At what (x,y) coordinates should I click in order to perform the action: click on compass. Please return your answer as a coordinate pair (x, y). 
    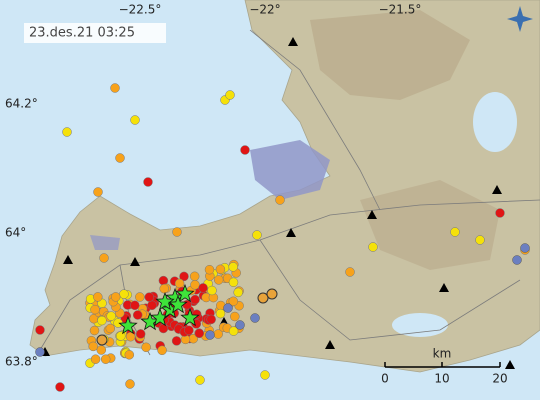
    Looking at the image, I should click on (520, 19).